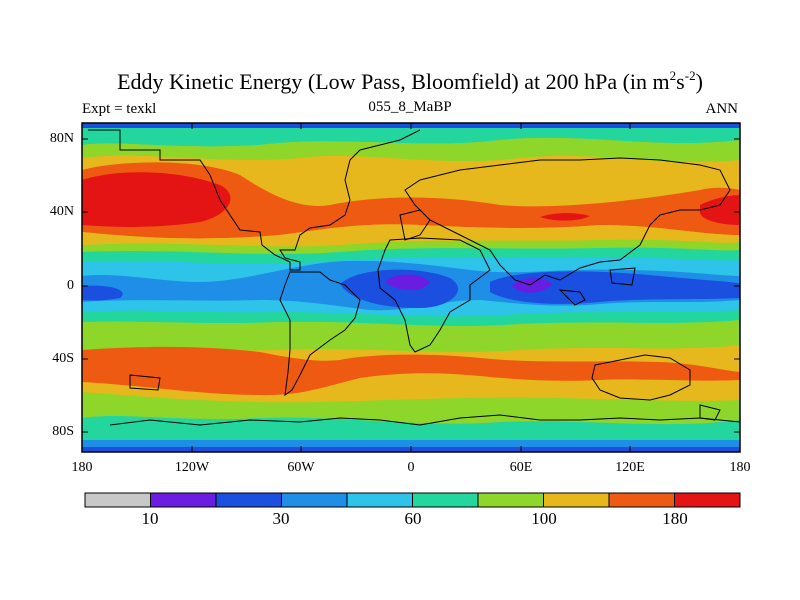  Describe the element at coordinates (521, 467) in the screenshot. I see `lon-label-60e: 60E` at that location.